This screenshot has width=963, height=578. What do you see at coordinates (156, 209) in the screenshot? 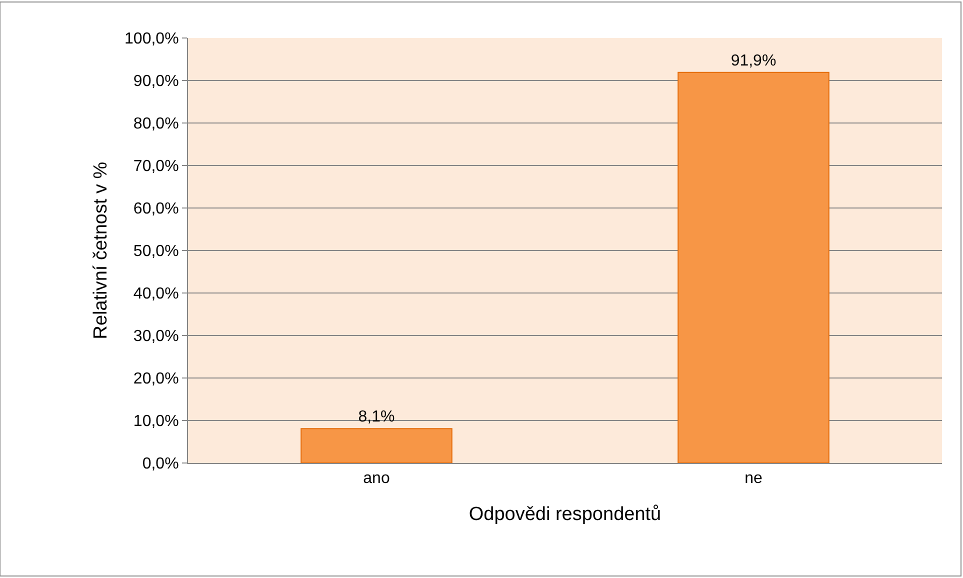
I see `y-tick-label: 60,0%` at bounding box center [156, 209].